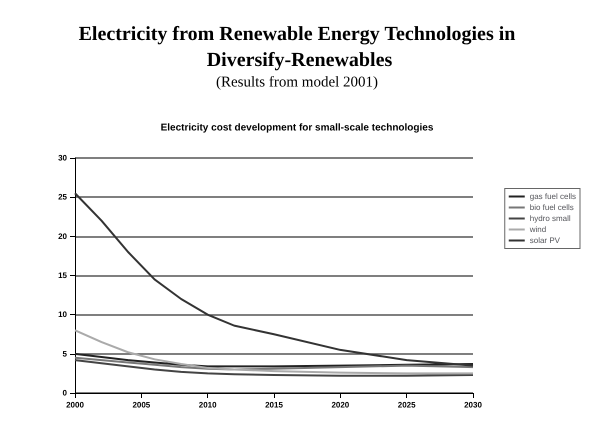 The width and height of the screenshot is (594, 437). What do you see at coordinates (65, 393) in the screenshot?
I see `y-tick-label: 0` at bounding box center [65, 393].